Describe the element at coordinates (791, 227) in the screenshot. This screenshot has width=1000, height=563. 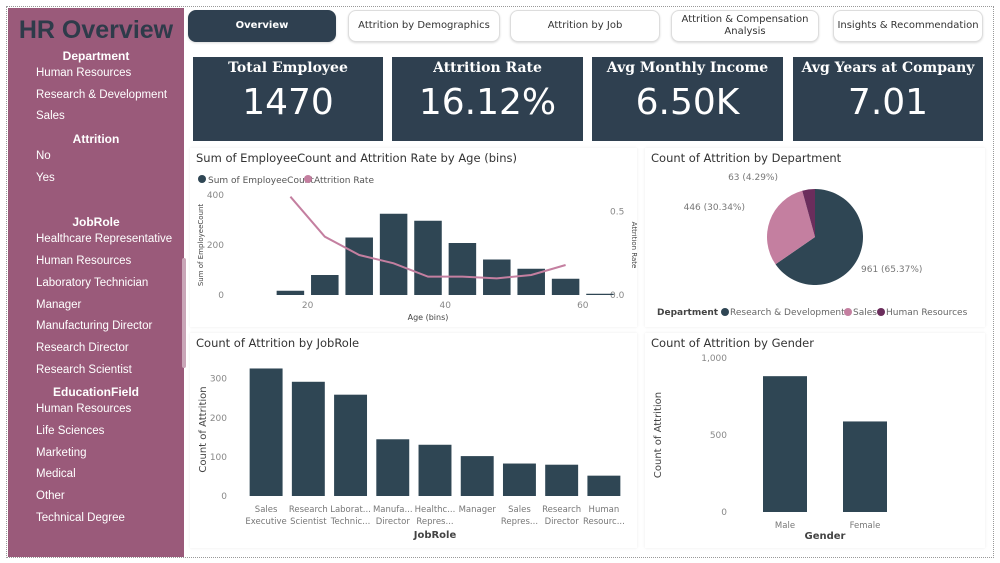
I see `pie-slice-sales` at that location.